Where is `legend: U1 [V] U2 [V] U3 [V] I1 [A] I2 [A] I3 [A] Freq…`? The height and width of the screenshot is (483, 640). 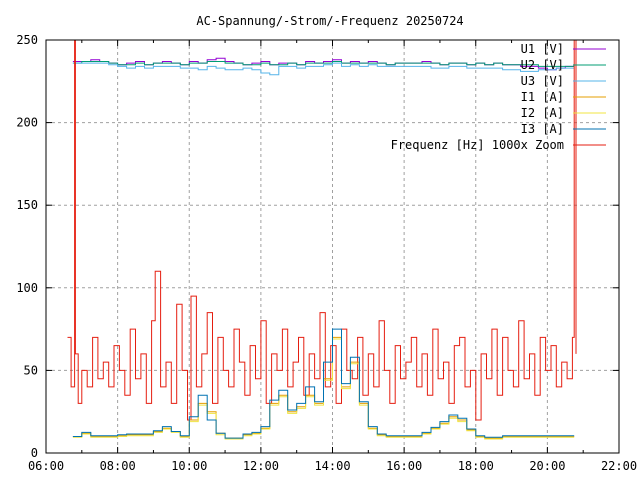
legend: U1 [V] U2 [V] U3 [V] I1 [A] I2 [A] I3 [A] Freq… is located at coordinates (498, 97).